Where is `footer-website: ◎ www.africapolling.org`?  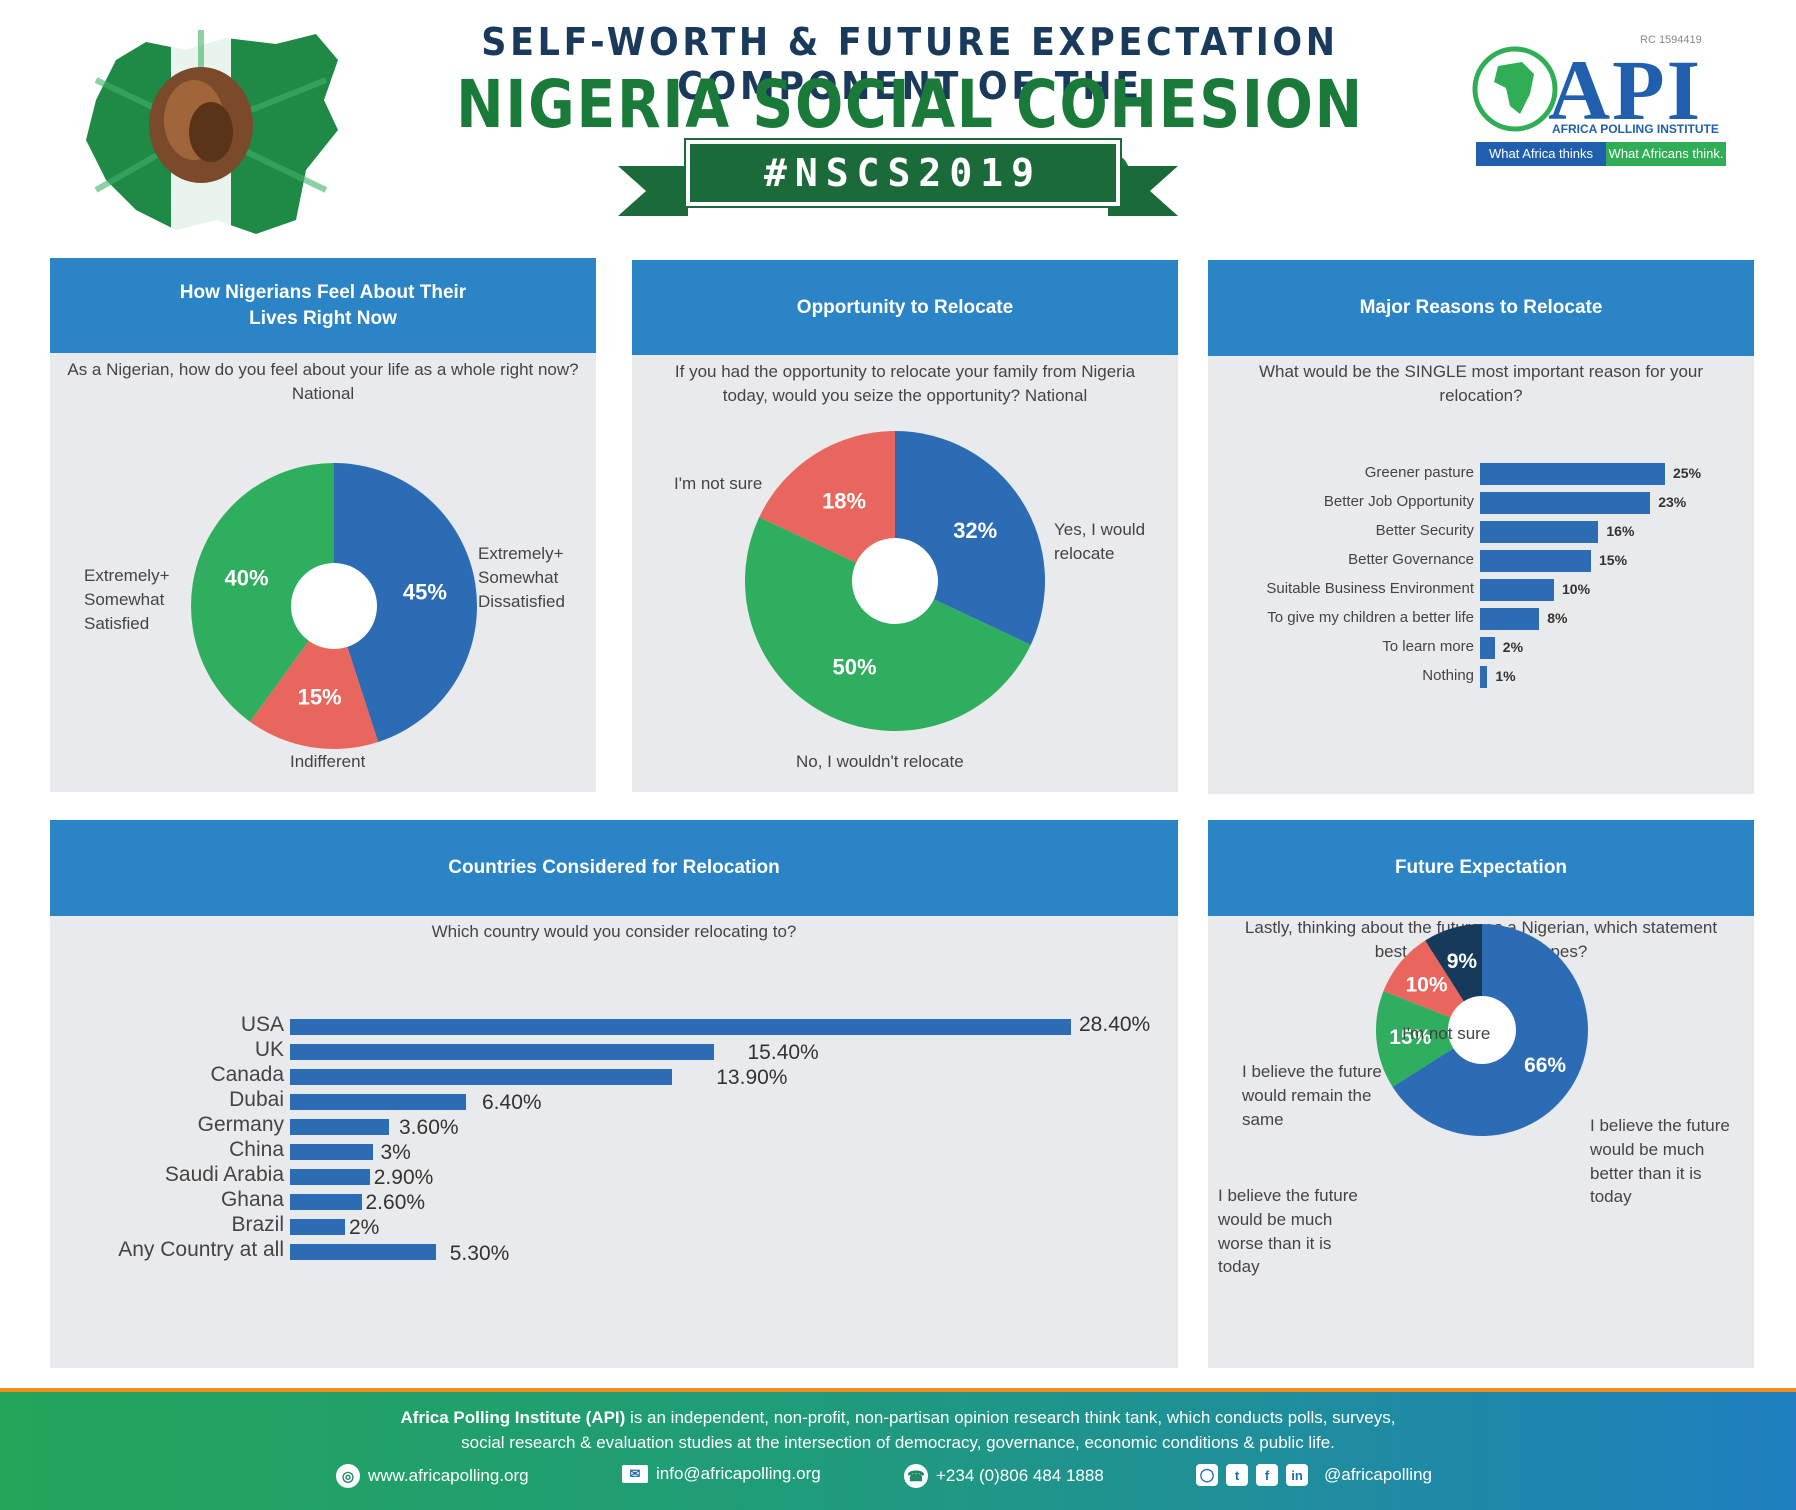
footer-website: ◎ www.africapolling.org is located at coordinates (432, 1476).